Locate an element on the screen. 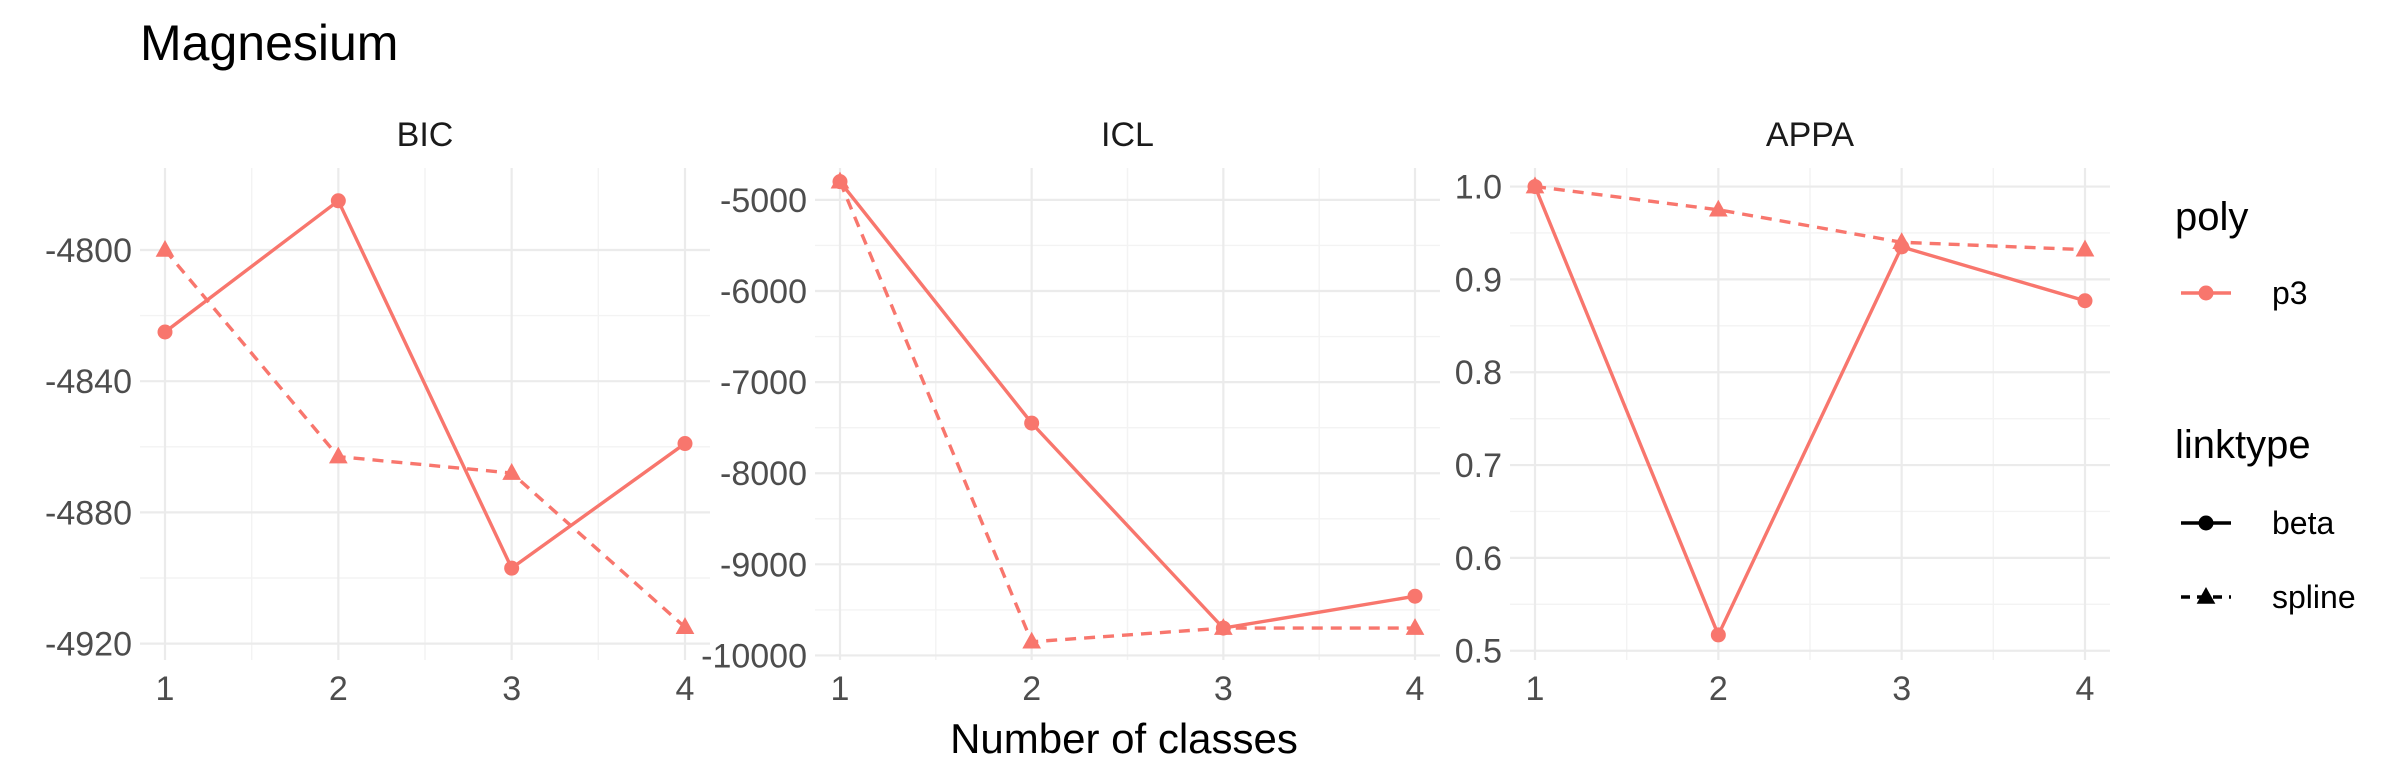  facet-label-bic: BIC is located at coordinates (425, 135).